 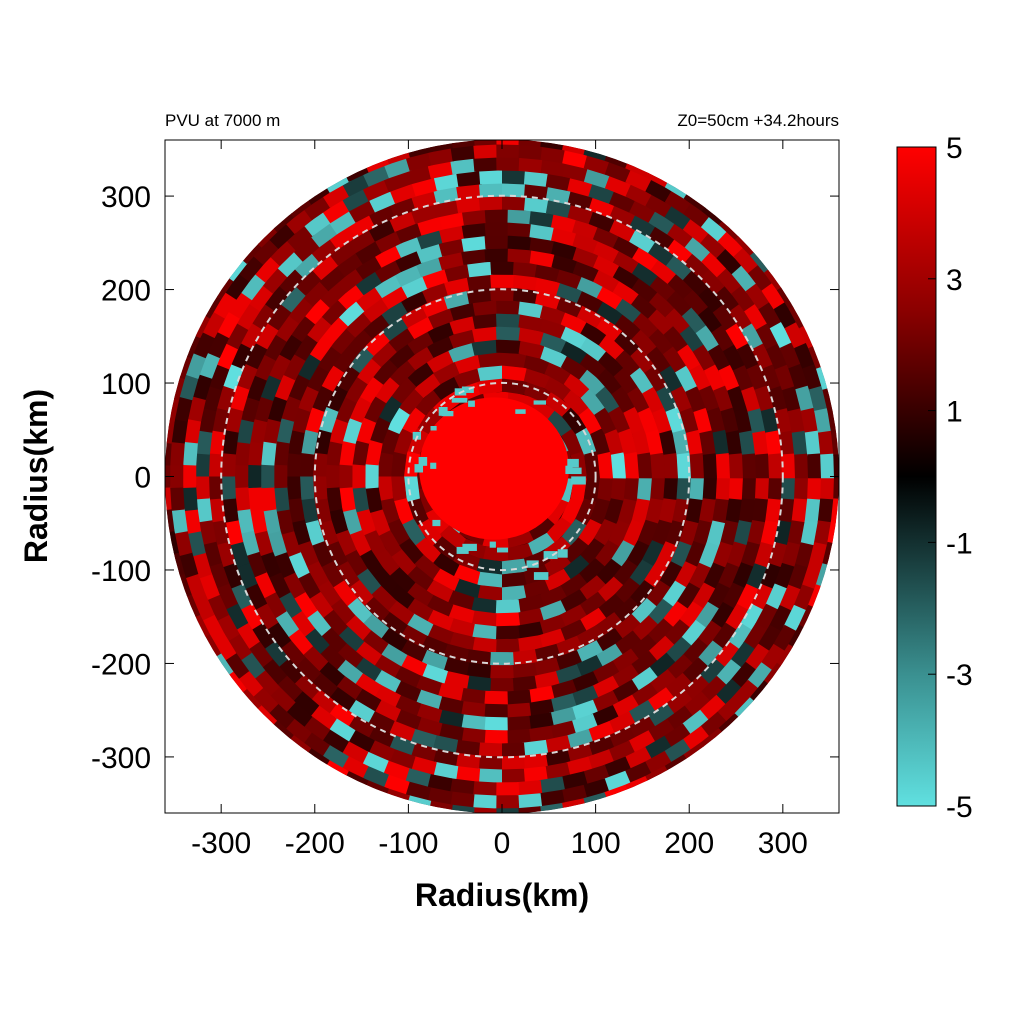 I want to click on colorbar-tick-label: -3, so click(x=959, y=675).